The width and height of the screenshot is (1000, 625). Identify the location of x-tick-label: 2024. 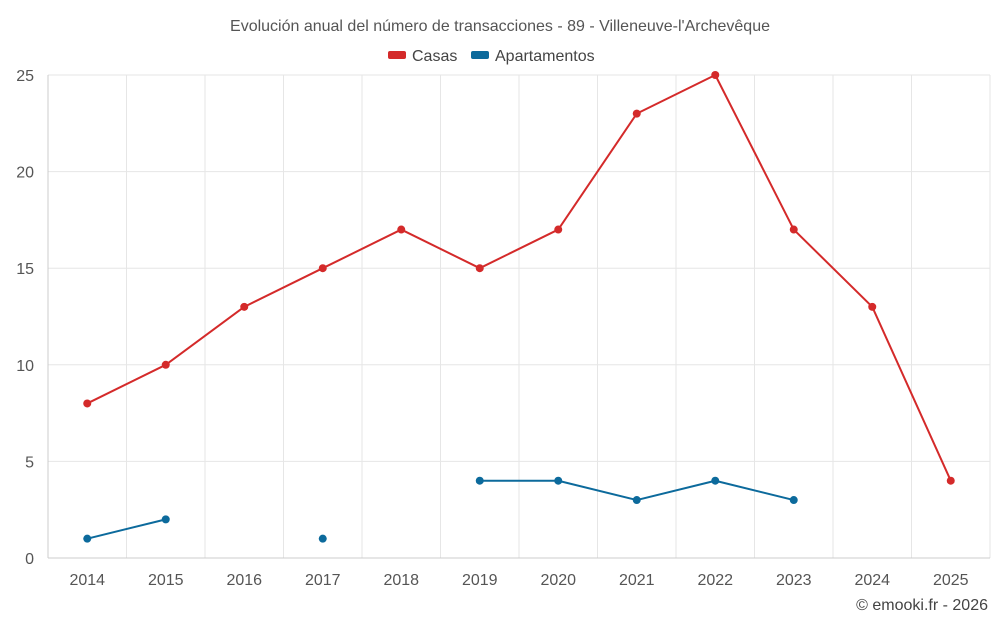
(872, 580).